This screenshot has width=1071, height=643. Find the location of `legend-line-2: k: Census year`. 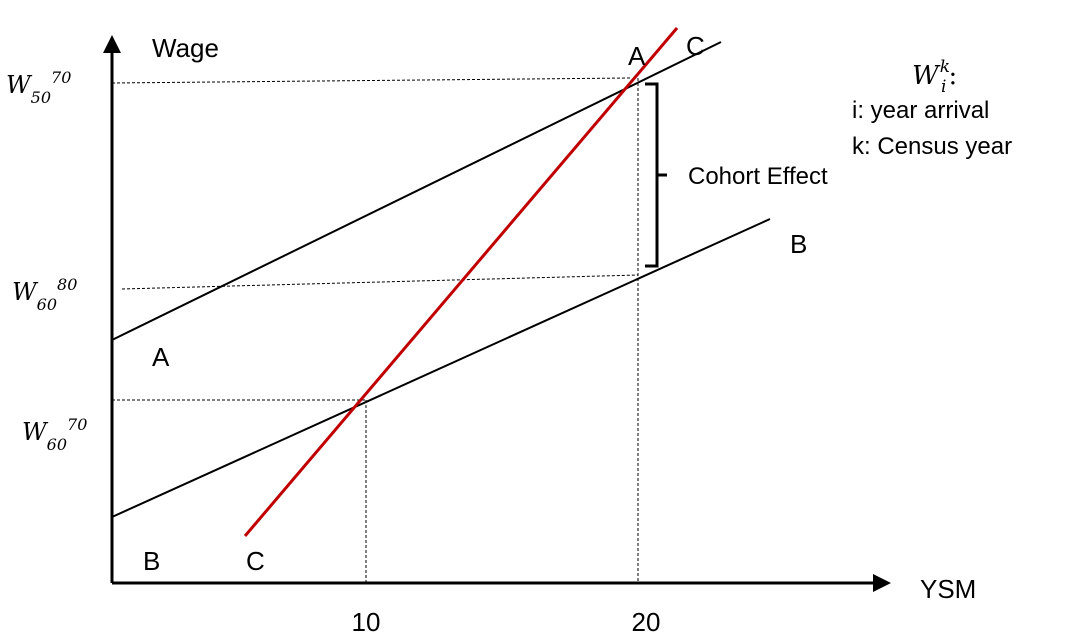

legend-line-2: k: Census year is located at coordinates (932, 146).